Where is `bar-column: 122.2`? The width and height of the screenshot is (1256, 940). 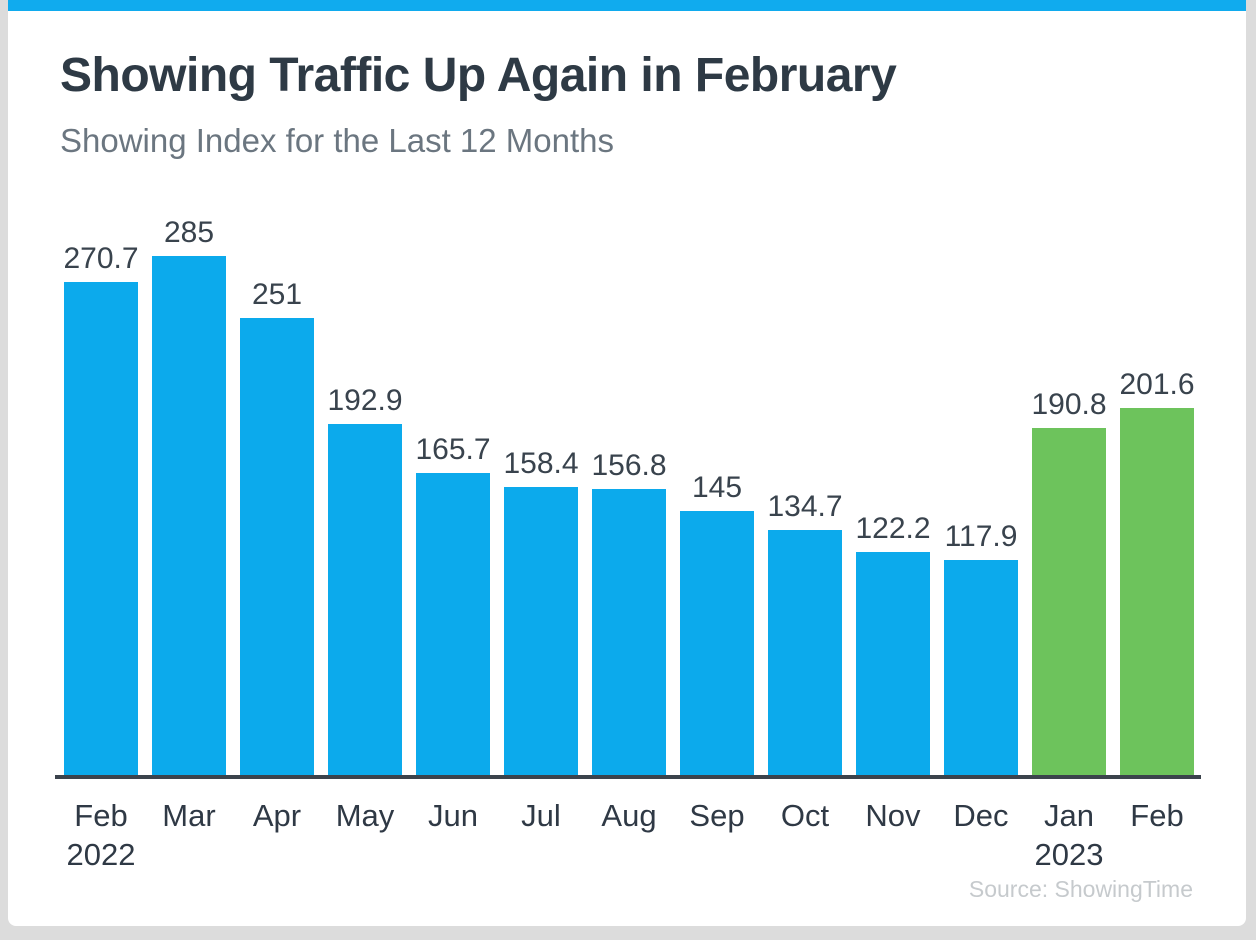
bar-column: 122.2 is located at coordinates (893, 643).